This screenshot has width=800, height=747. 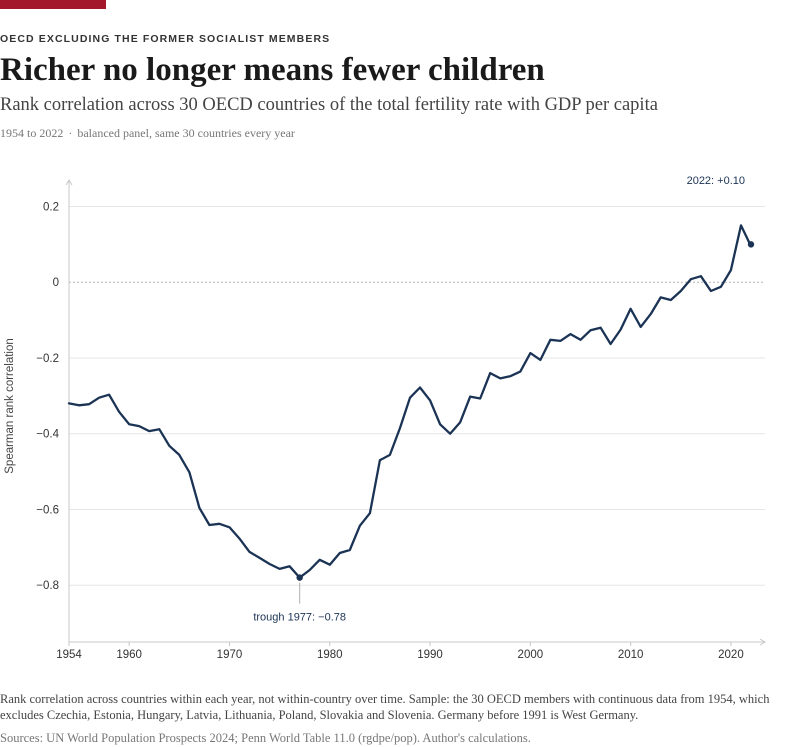 I want to click on x-tick-label: 2000, so click(x=531, y=655).